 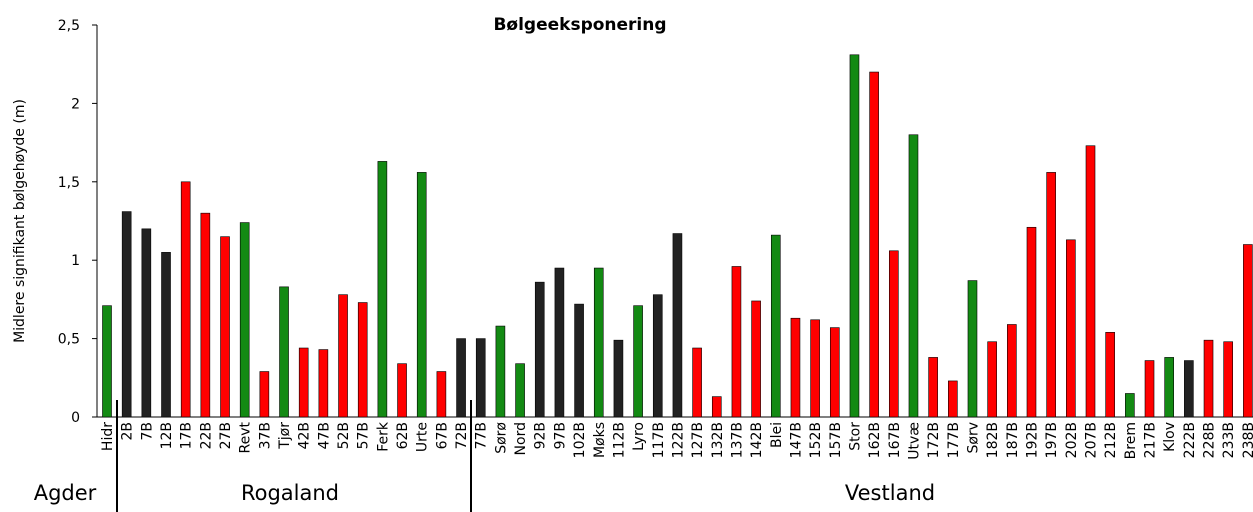 What do you see at coordinates (69, 340) in the screenshot?
I see `y-tick-label: 0,5` at bounding box center [69, 340].